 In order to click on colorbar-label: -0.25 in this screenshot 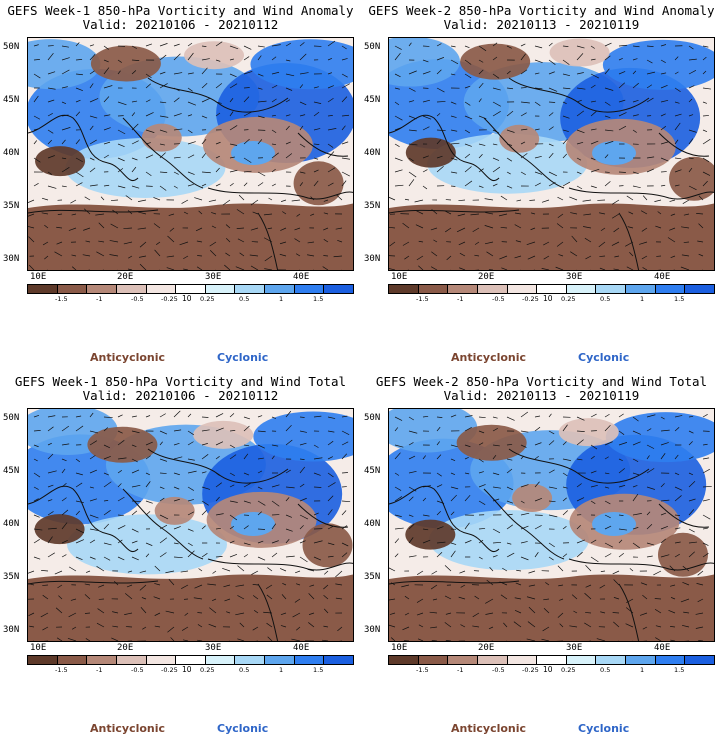, I will do `click(530, 670)`.